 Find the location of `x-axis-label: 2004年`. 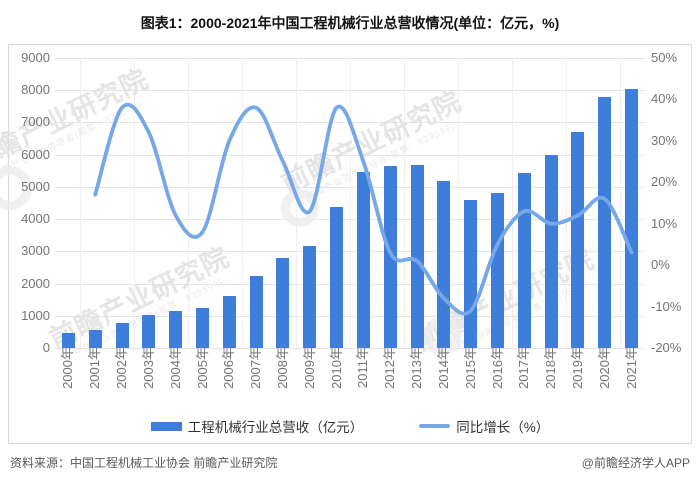

x-axis-label: 2004年 is located at coordinates (175, 368).